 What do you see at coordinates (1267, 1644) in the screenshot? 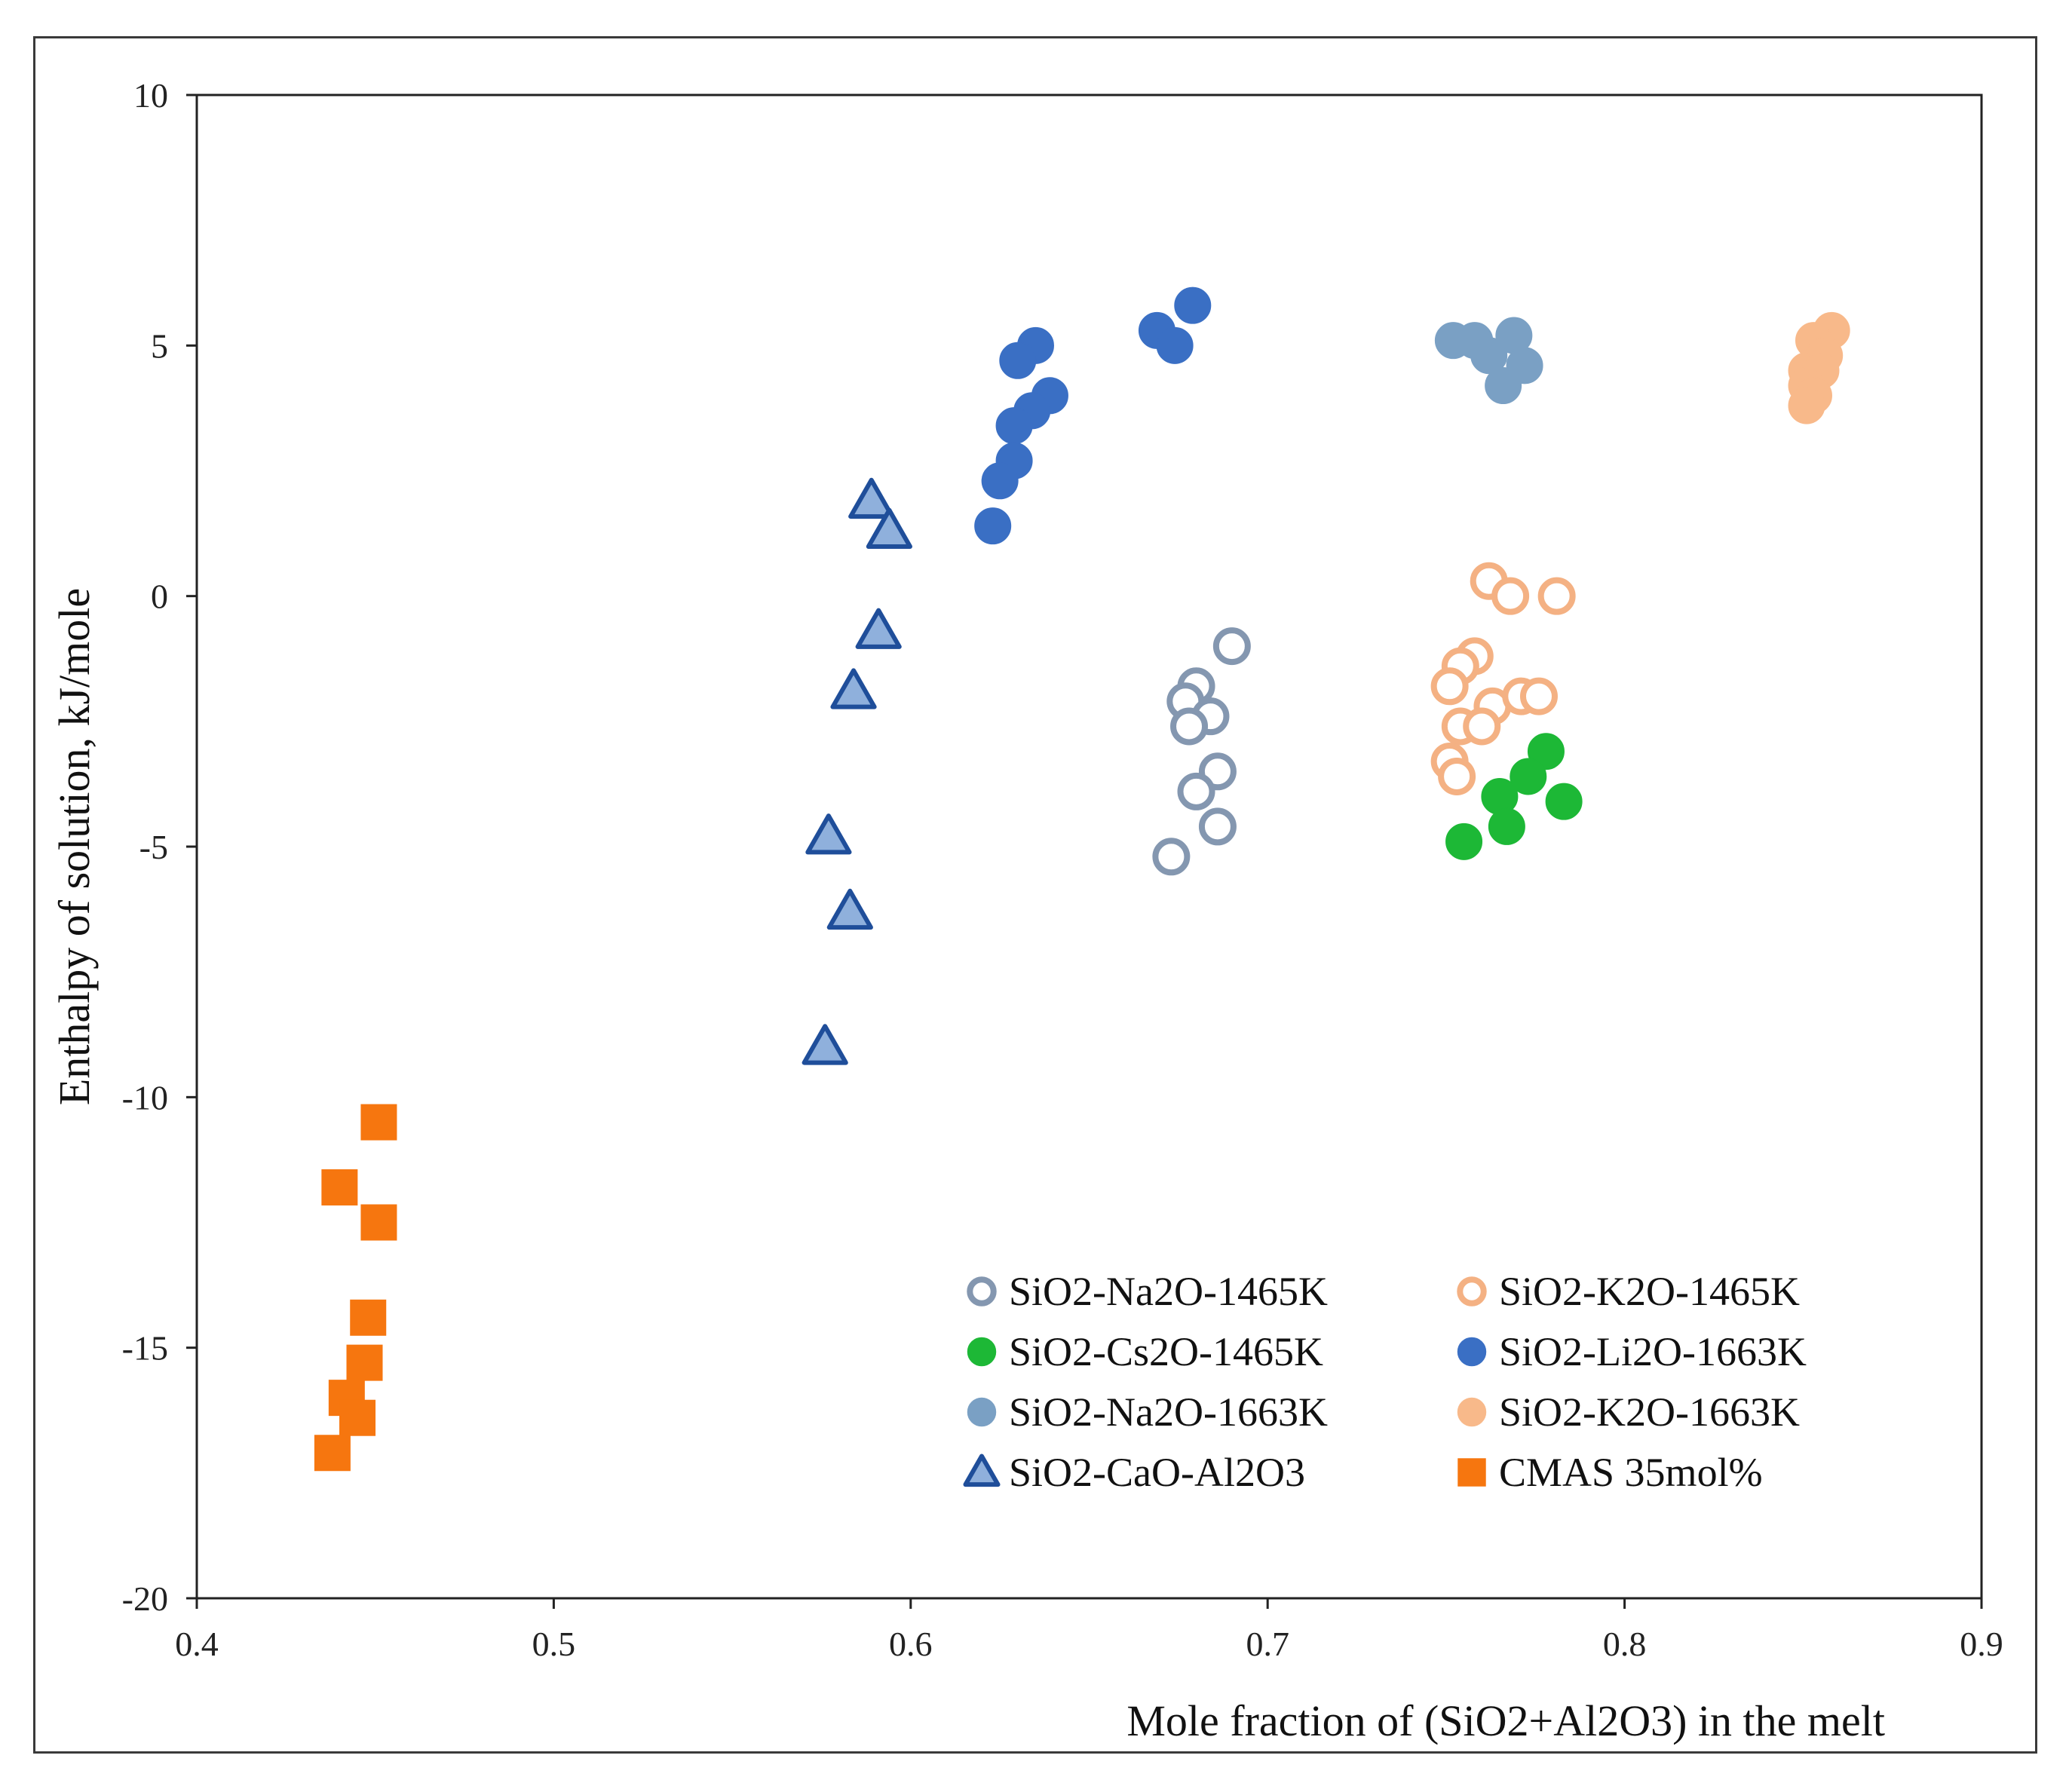
I see `x-tick-label: 0.7` at bounding box center [1267, 1644].